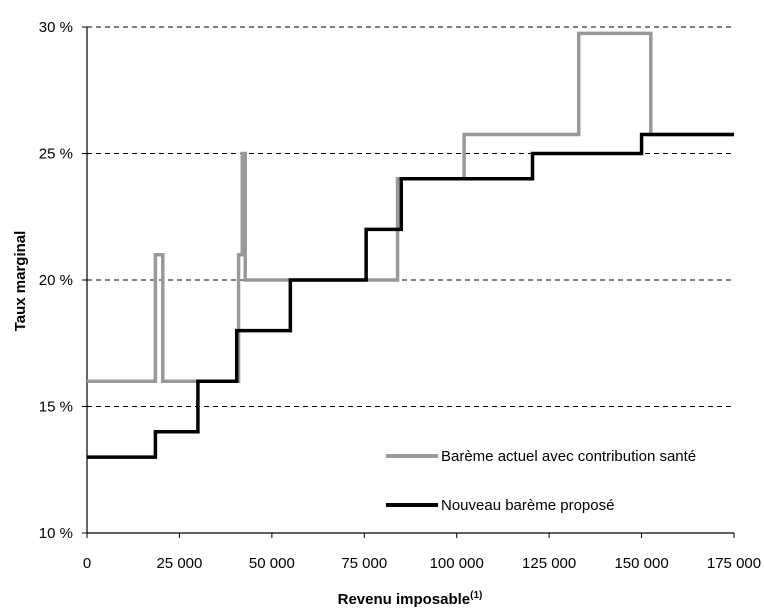 This screenshot has height=608, width=764. Describe the element at coordinates (20, 281) in the screenshot. I see `y-axis-title: Taux marginal` at that location.